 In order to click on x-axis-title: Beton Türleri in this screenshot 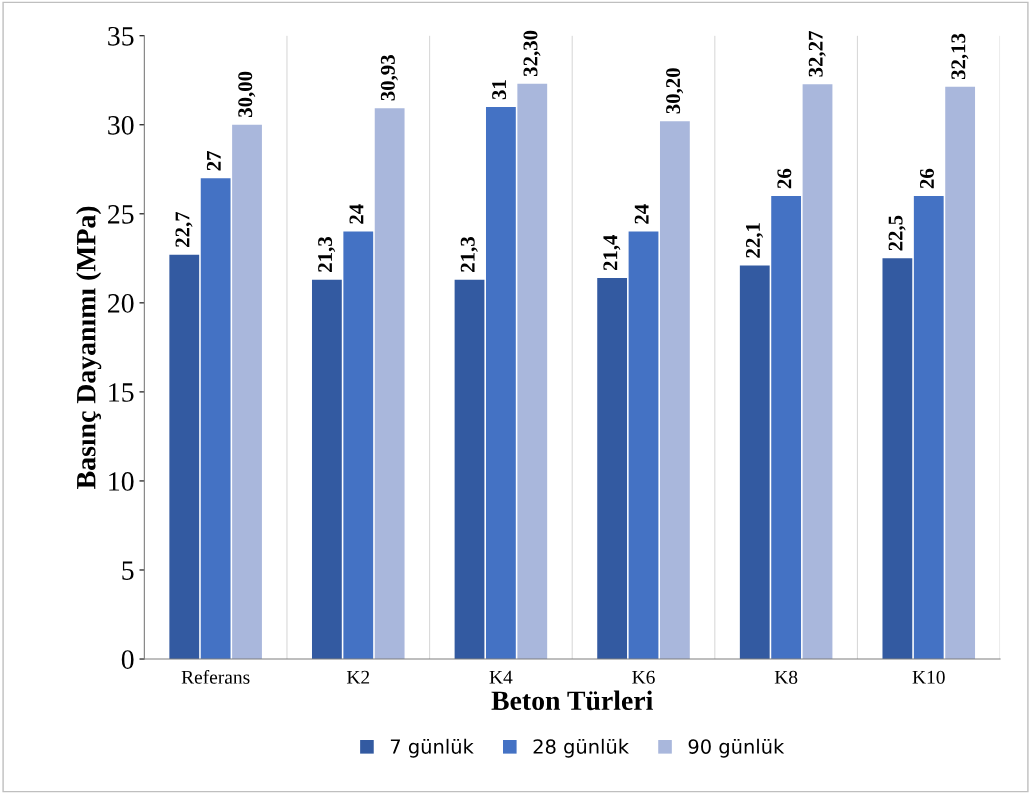, I will do `click(572, 700)`.